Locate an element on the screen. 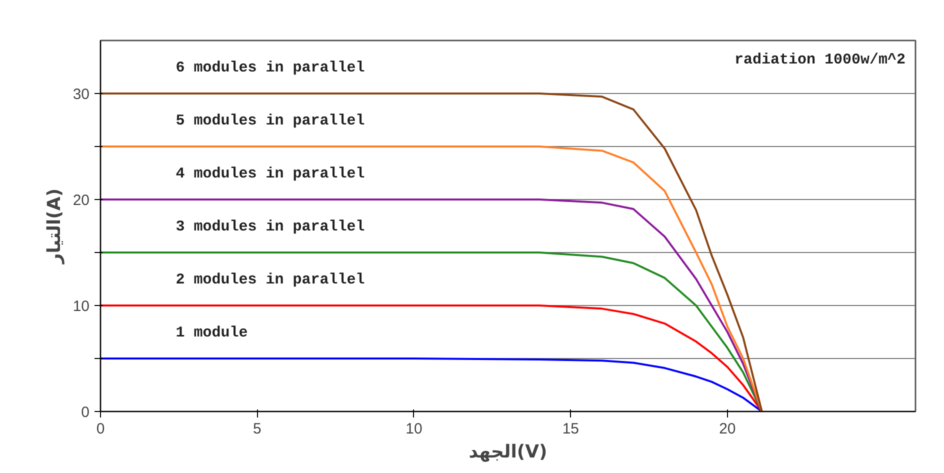  x-tick-label: 15 is located at coordinates (571, 429).